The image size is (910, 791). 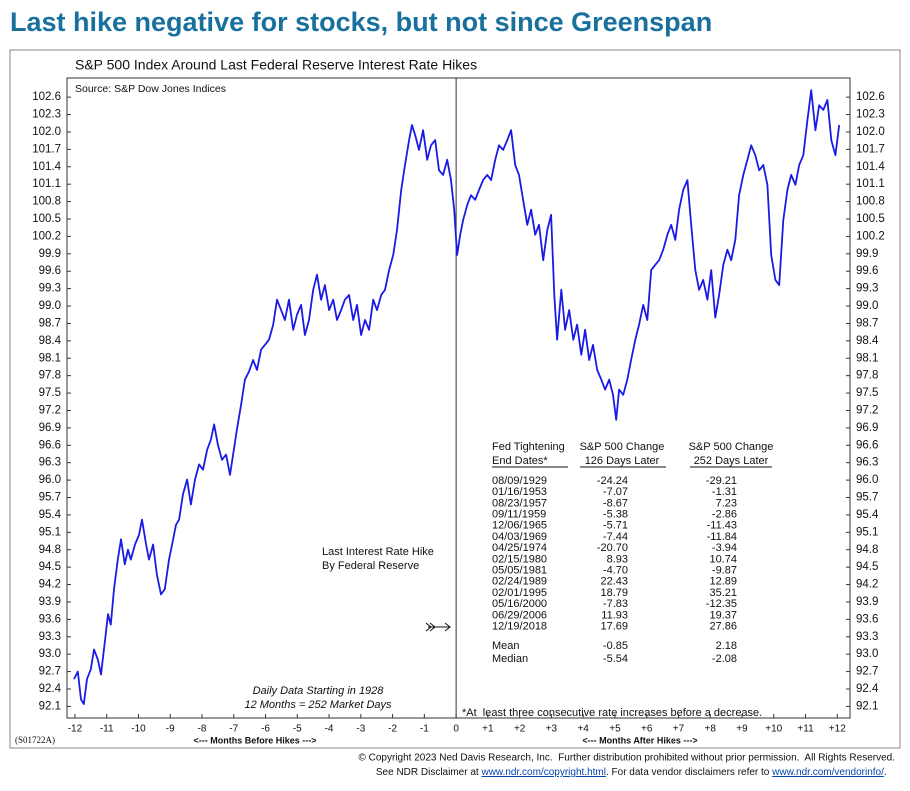 What do you see at coordinates (543, 772) in the screenshot?
I see `link: www.ndr.com/copyright.html` at bounding box center [543, 772].